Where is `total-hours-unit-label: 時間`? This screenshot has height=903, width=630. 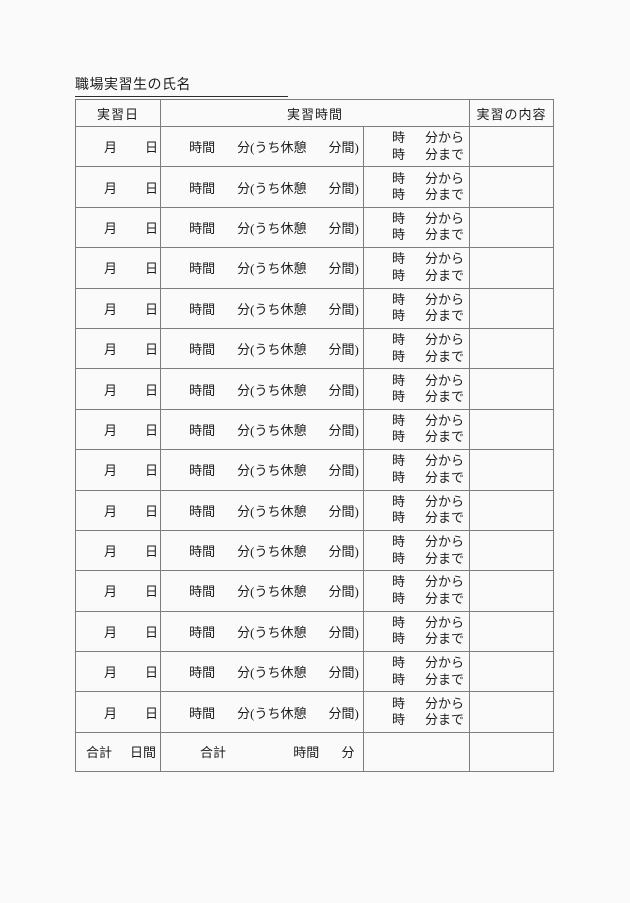
total-hours-unit-label: 時間 is located at coordinates (306, 753).